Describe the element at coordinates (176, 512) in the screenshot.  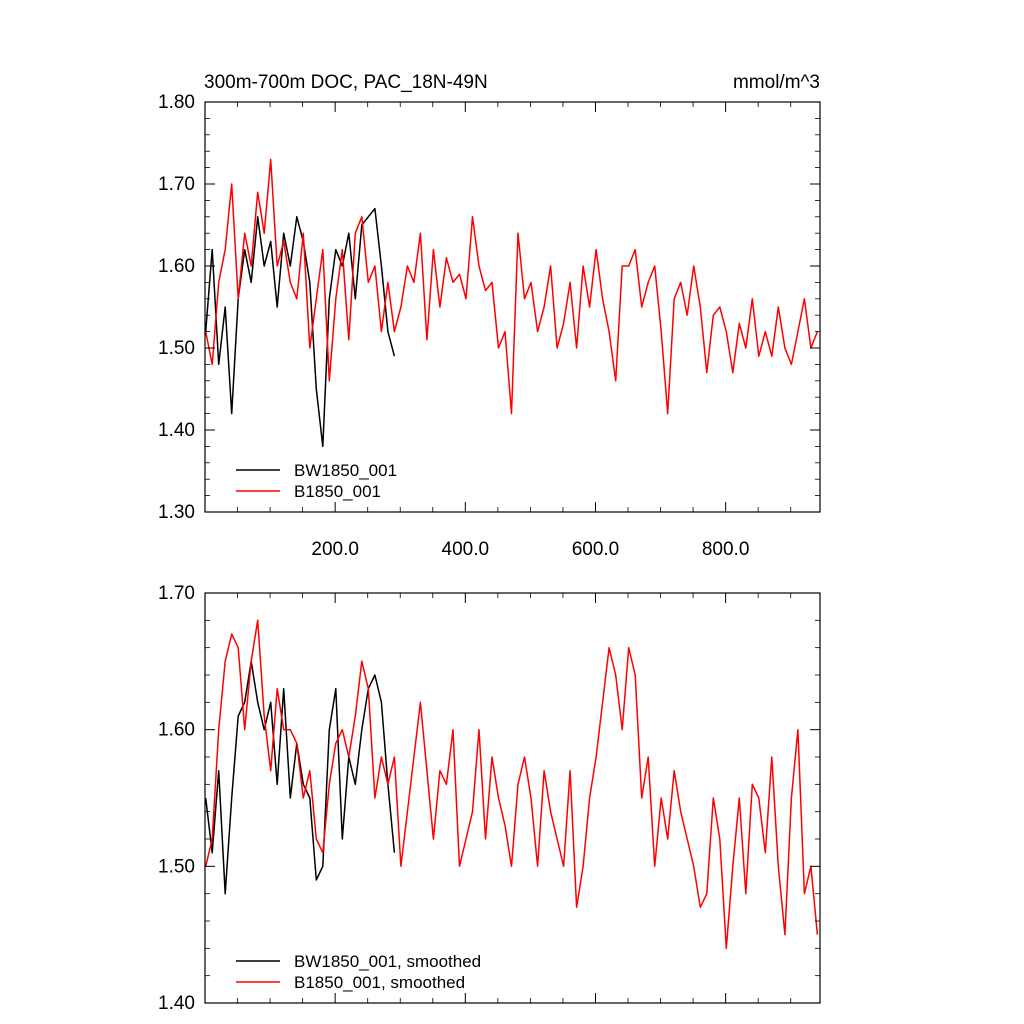
I see `top-ytick-label: 1.30` at that location.